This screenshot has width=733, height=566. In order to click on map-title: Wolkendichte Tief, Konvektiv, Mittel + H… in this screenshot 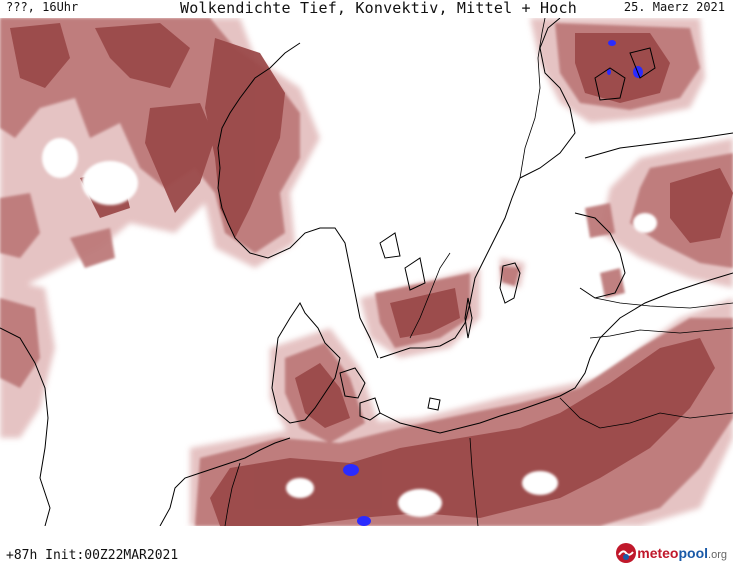, I will do `click(378, 8)`.